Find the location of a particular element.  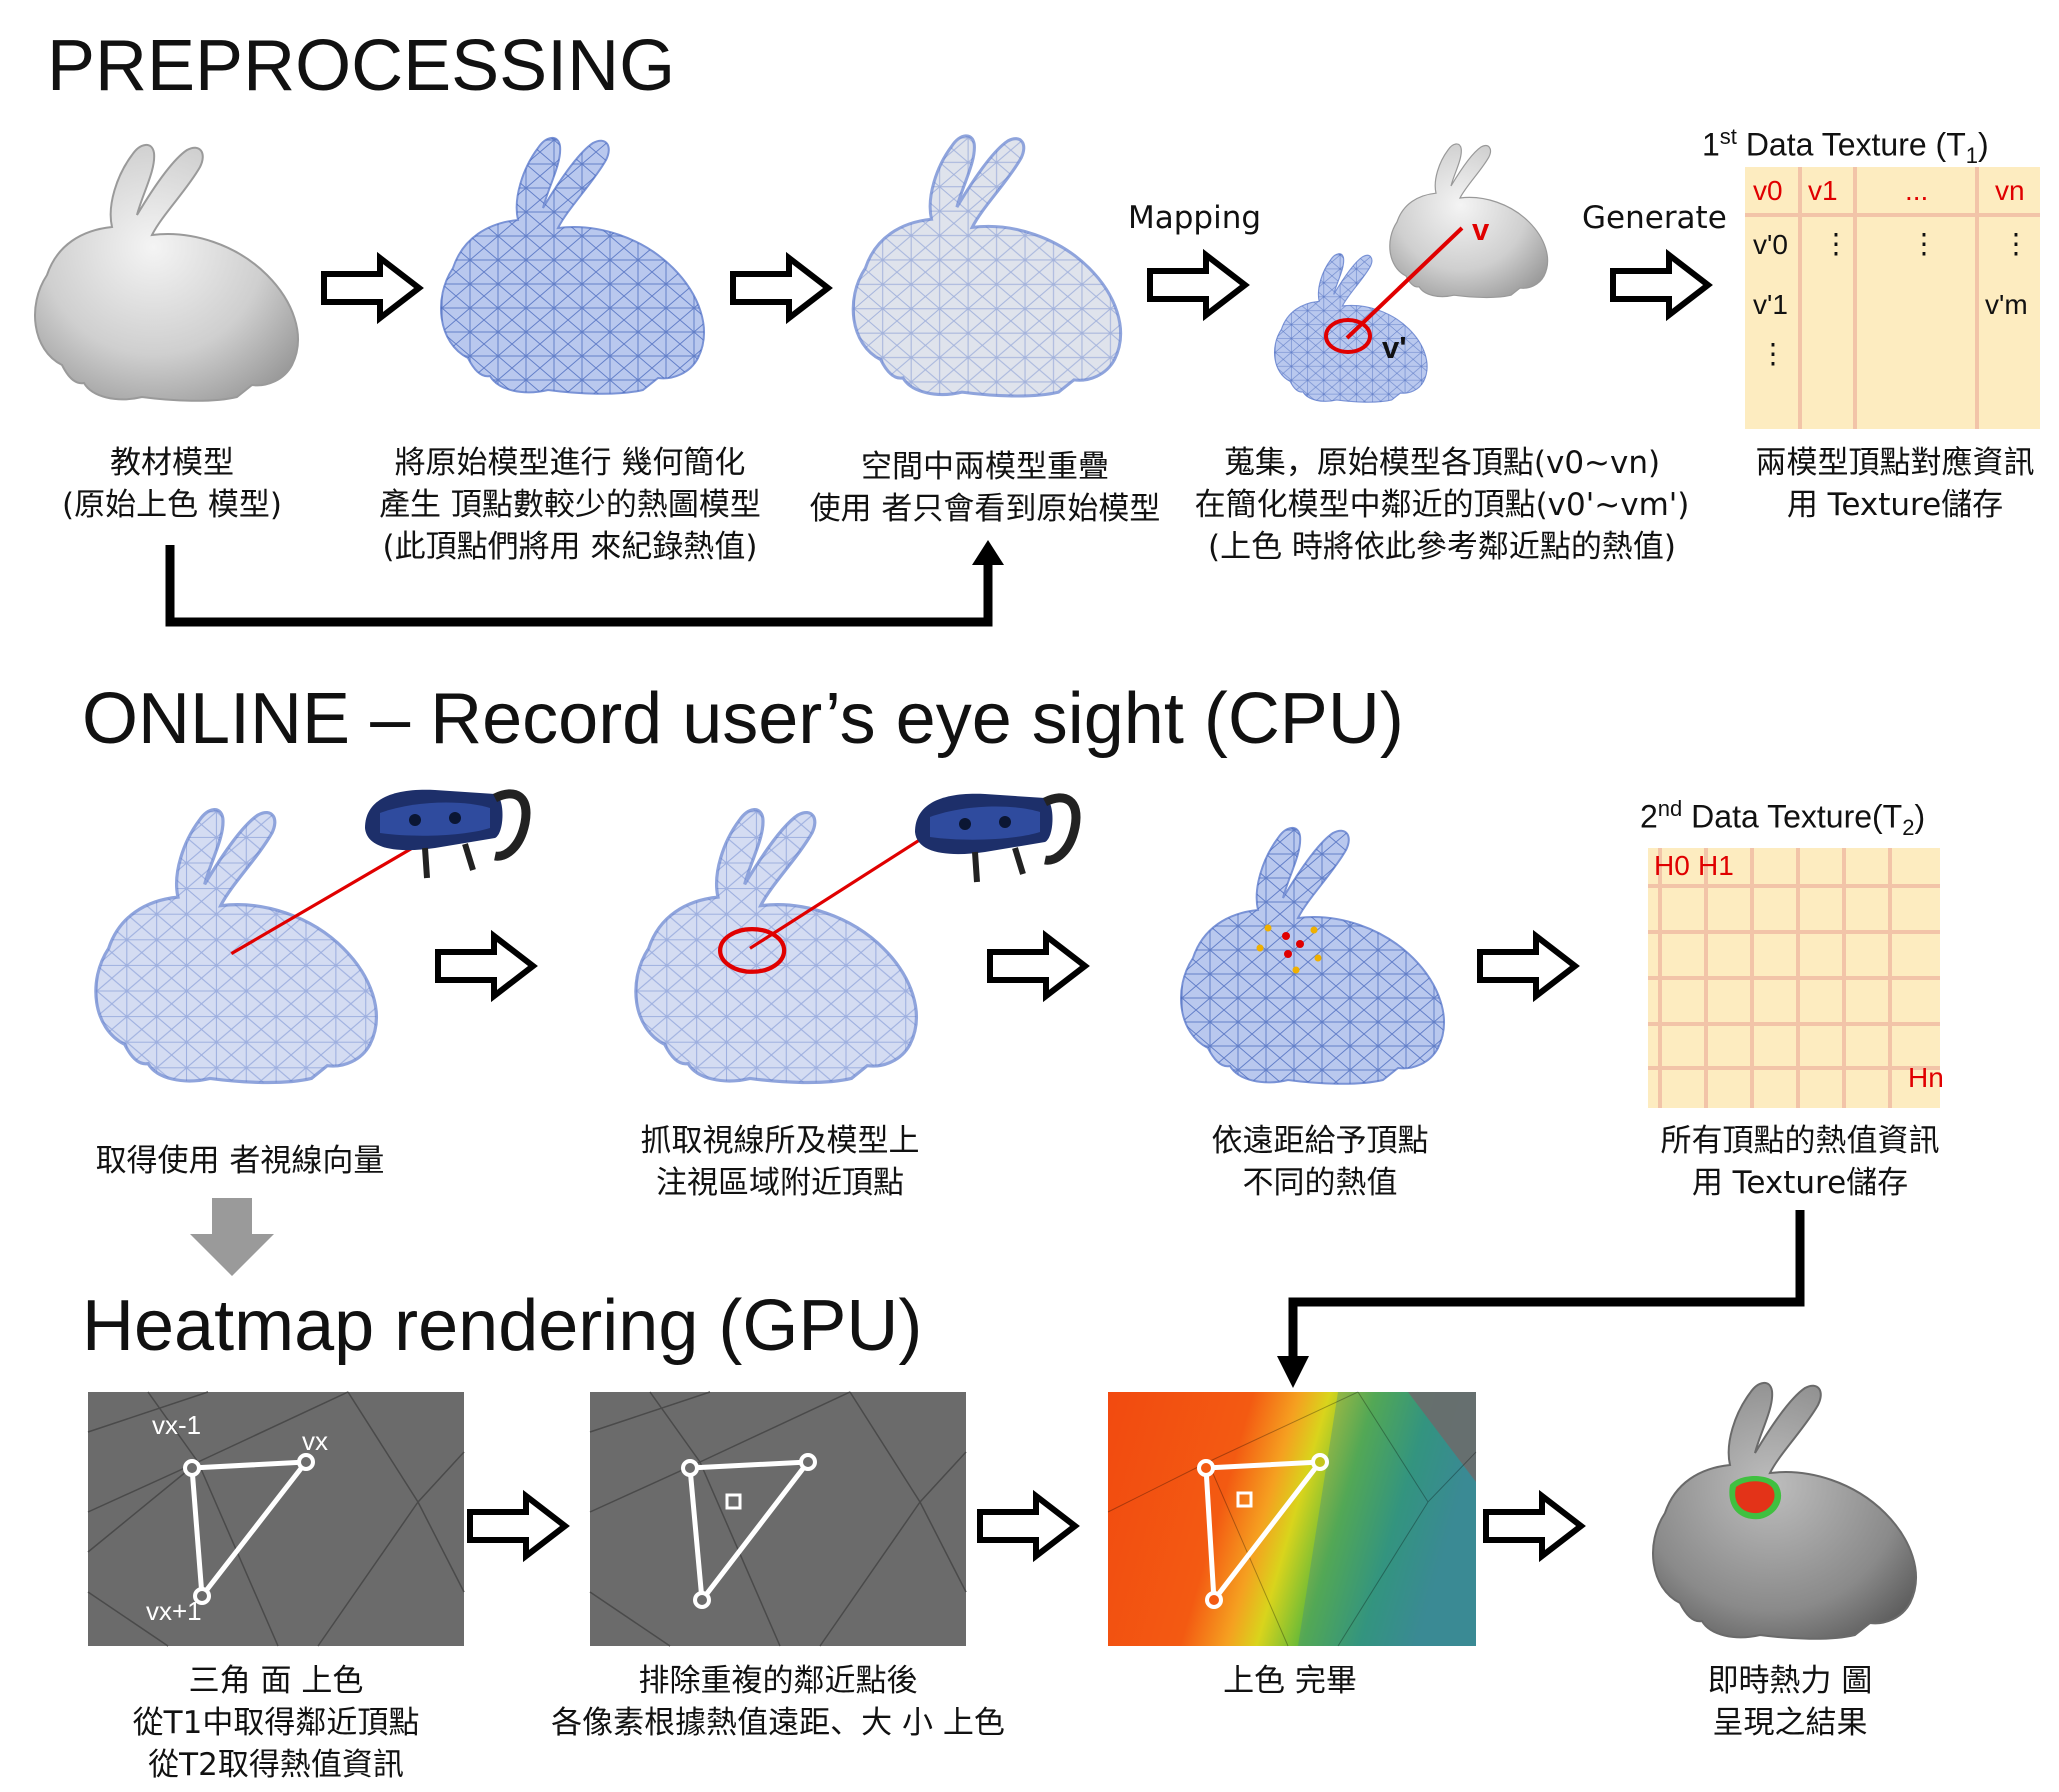

gray-down-arrow-icon is located at coordinates (232, 1237).